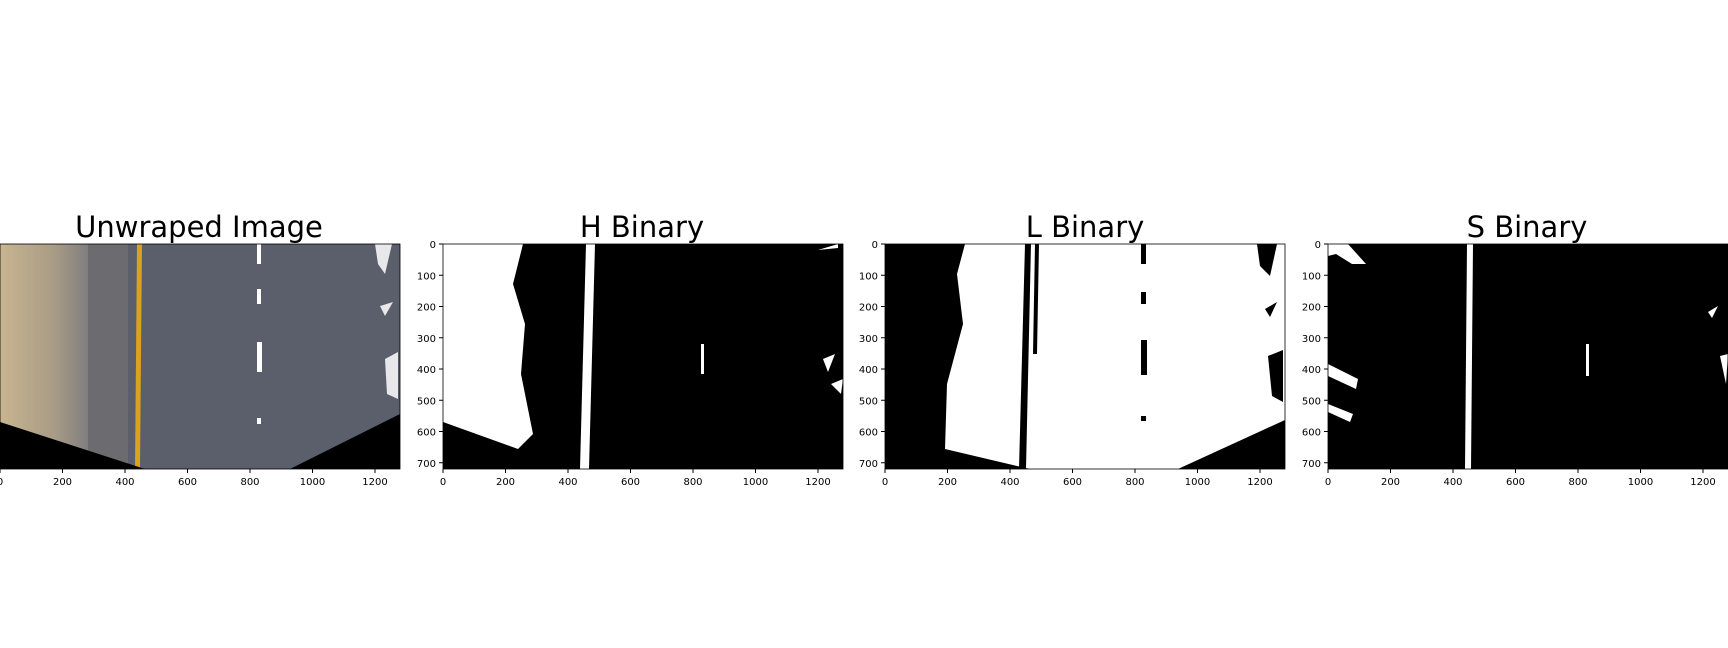 This screenshot has height=648, width=1728. Describe the element at coordinates (345, 441) in the screenshot. I see `warp-black-corner-right` at that location.